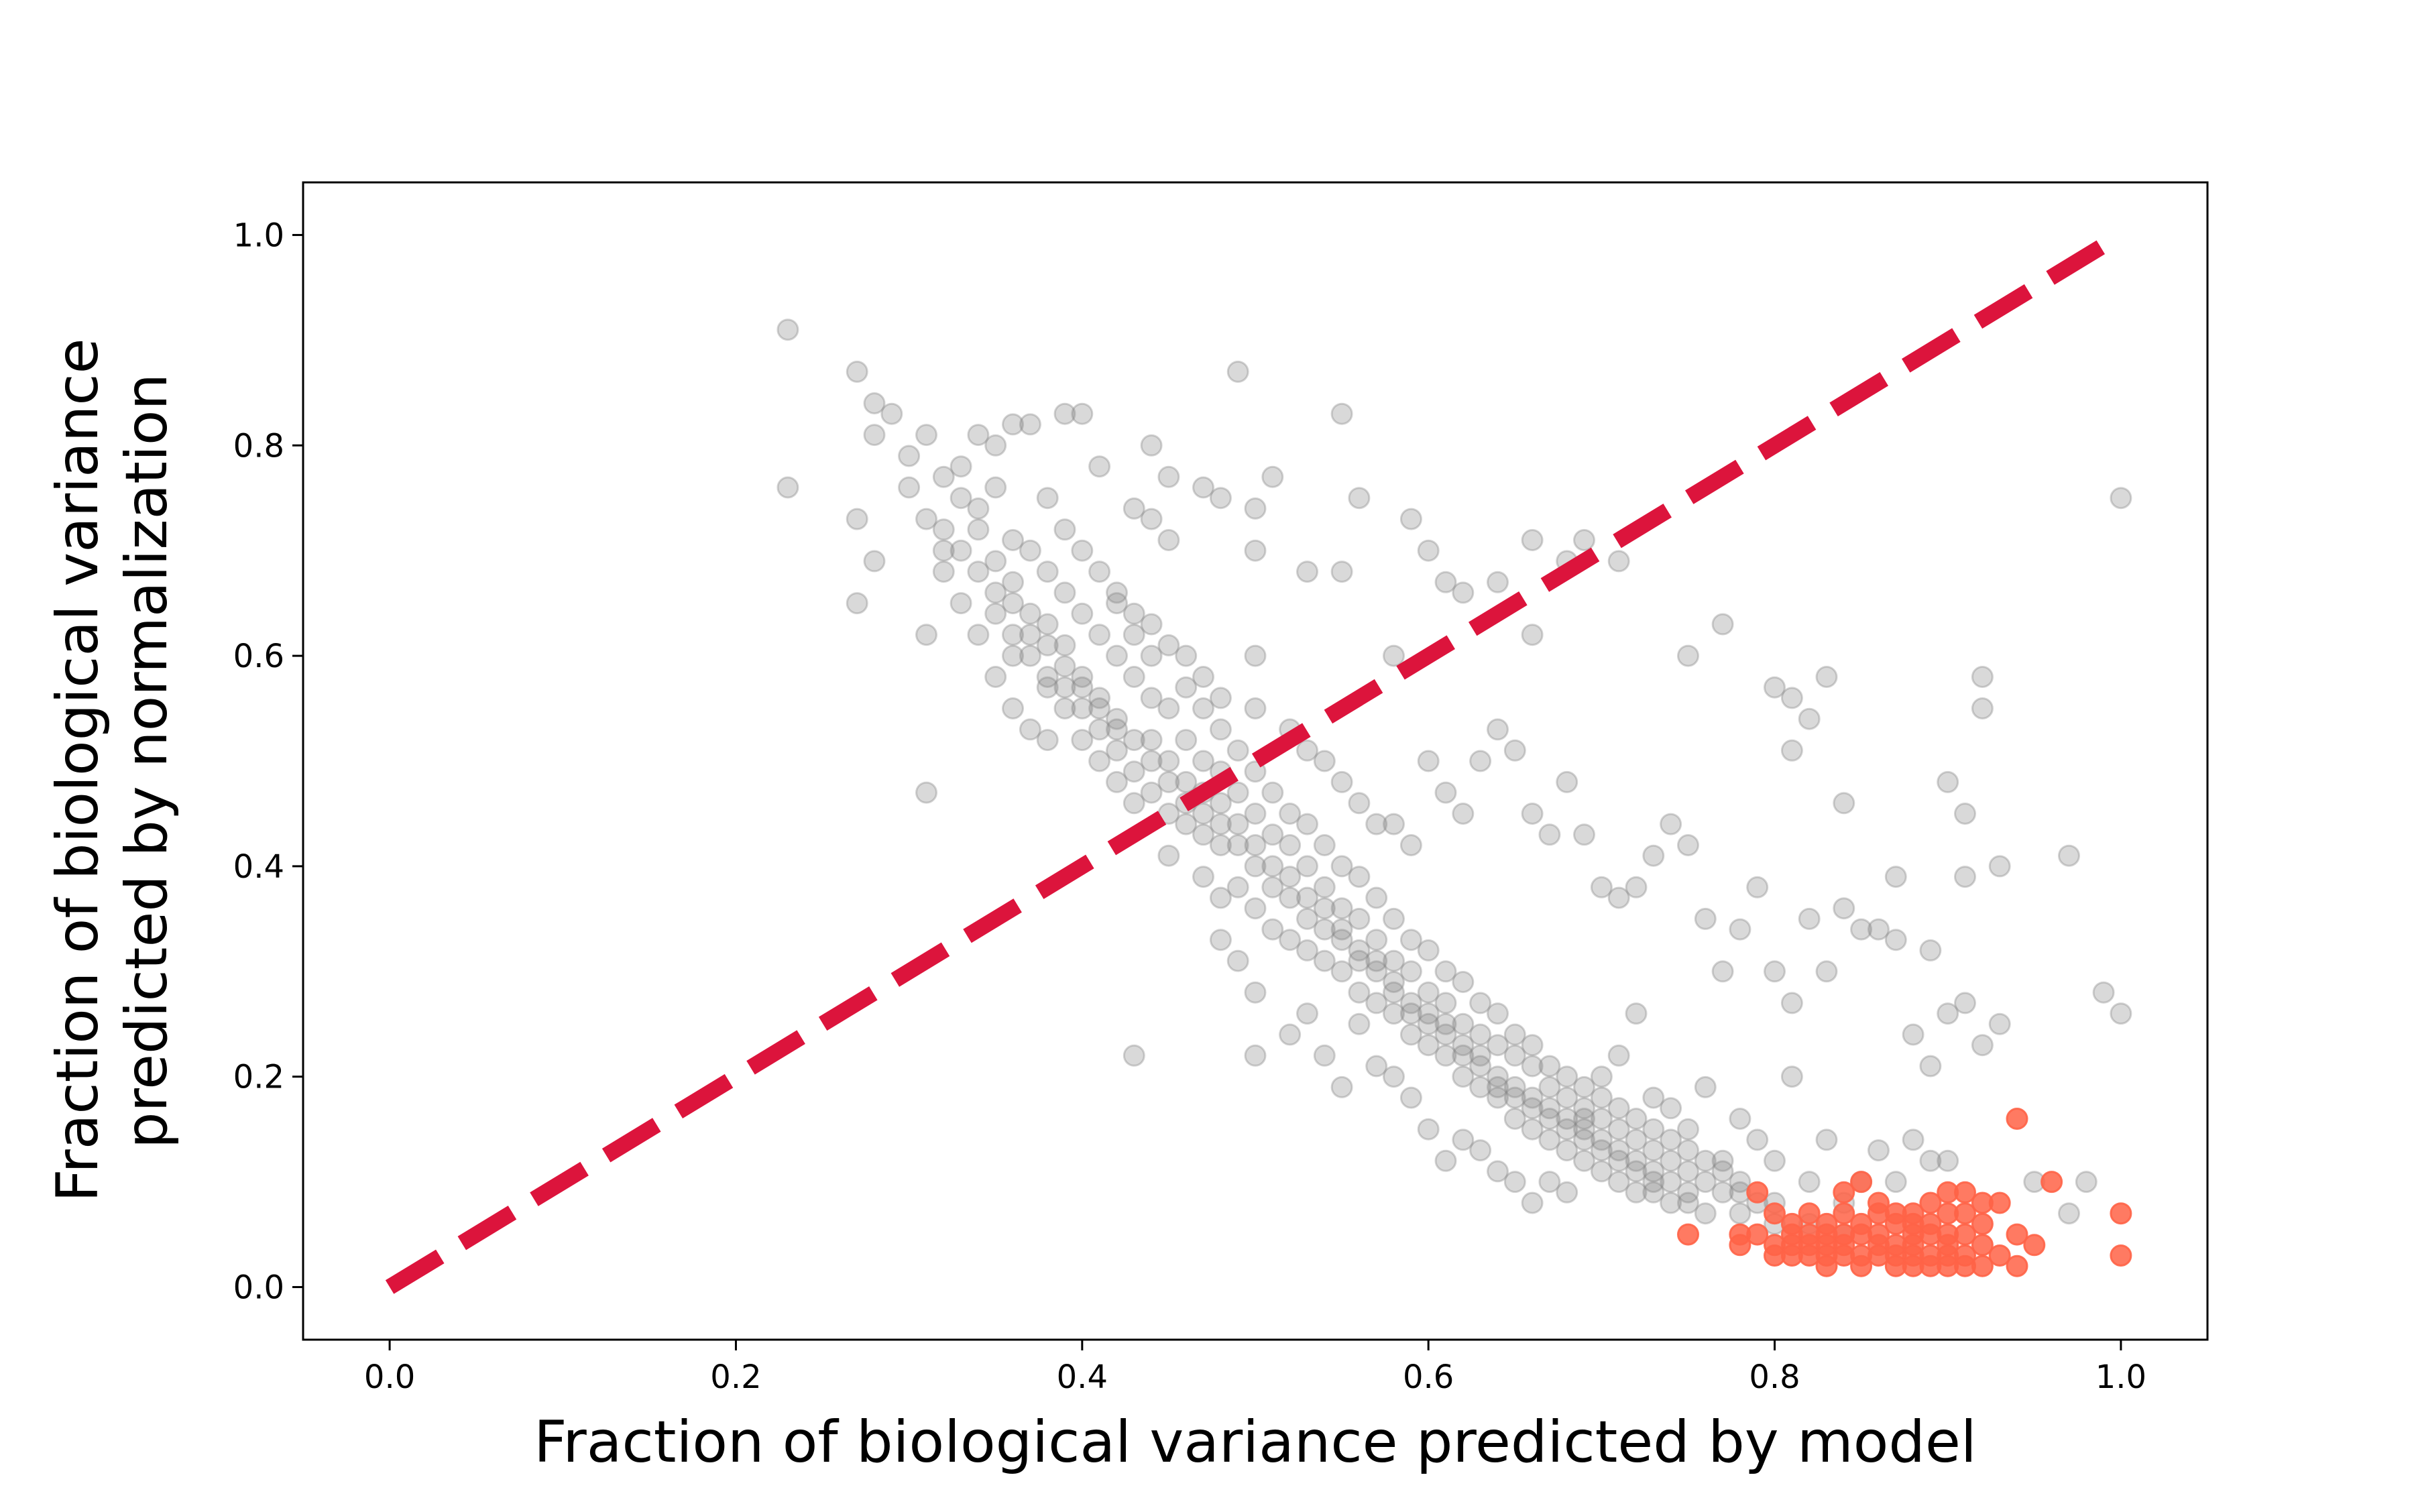 The height and width of the screenshot is (1512, 2414). What do you see at coordinates (2120, 1377) in the screenshot?
I see `x-tick-label: 1.0` at bounding box center [2120, 1377].